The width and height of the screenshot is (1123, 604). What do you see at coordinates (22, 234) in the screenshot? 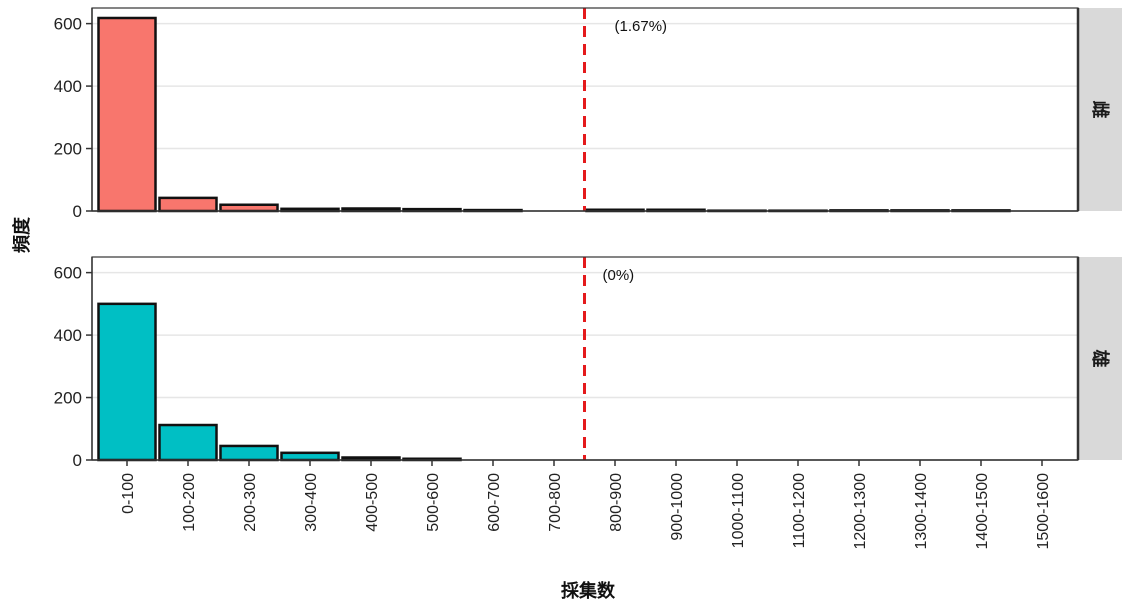
I see `y-axis-title: 頻度` at bounding box center [22, 234].